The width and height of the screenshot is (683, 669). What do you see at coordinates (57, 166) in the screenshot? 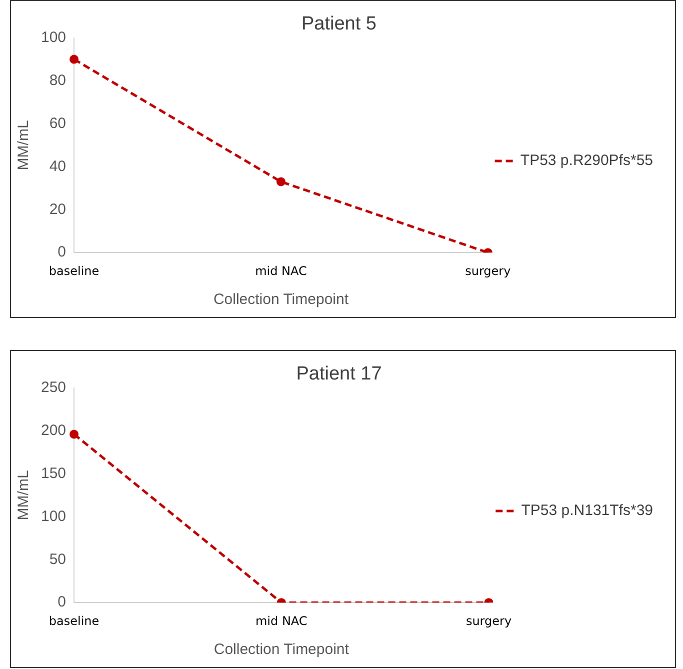
I see `y-tick-label: 40` at bounding box center [57, 166].